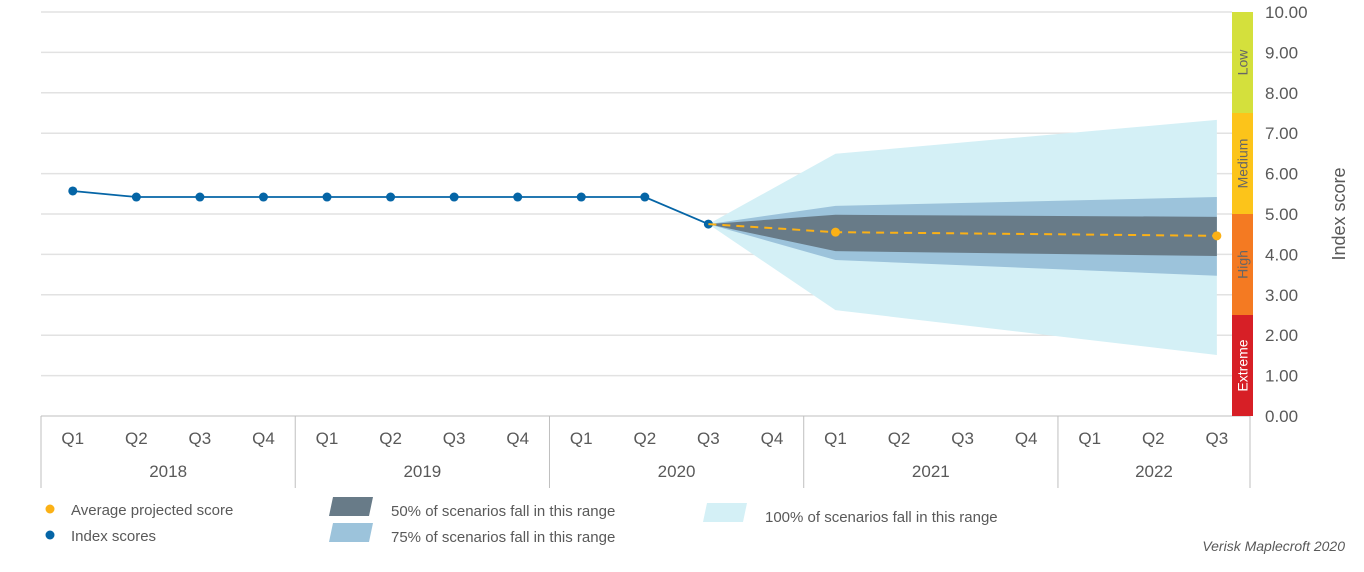 Image resolution: width=1364 pixels, height=572 pixels. I want to click on risk-band-label: High, so click(1243, 264).